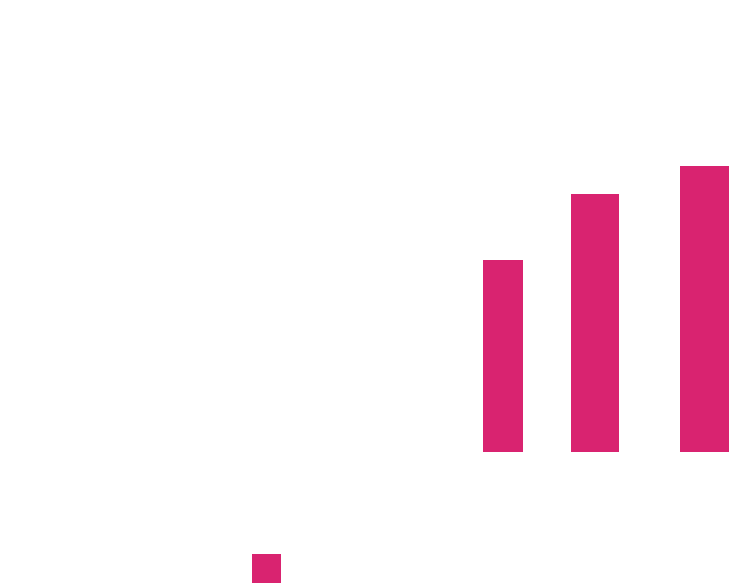  I want to click on legend-swatch, so click(266, 568).